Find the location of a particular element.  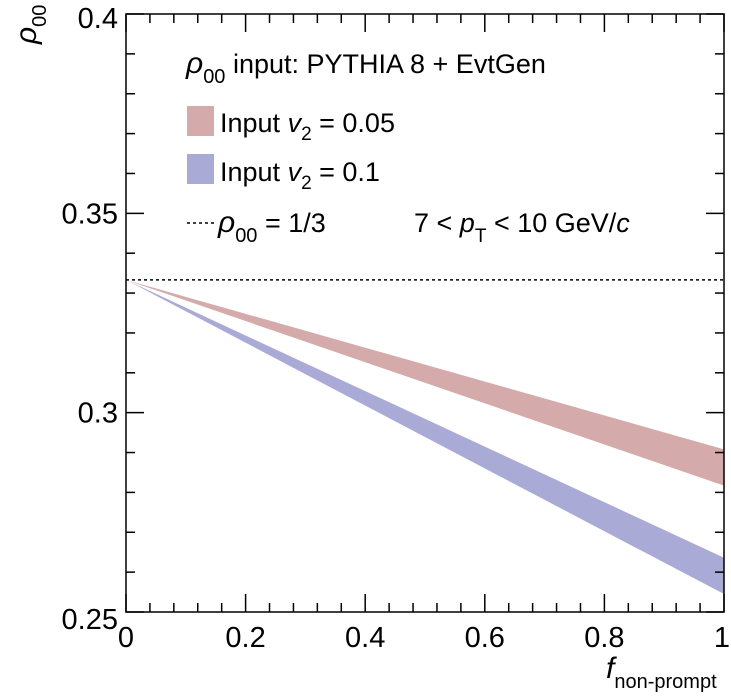

legend-entry-value: = 0.05 is located at coordinates (353, 123).